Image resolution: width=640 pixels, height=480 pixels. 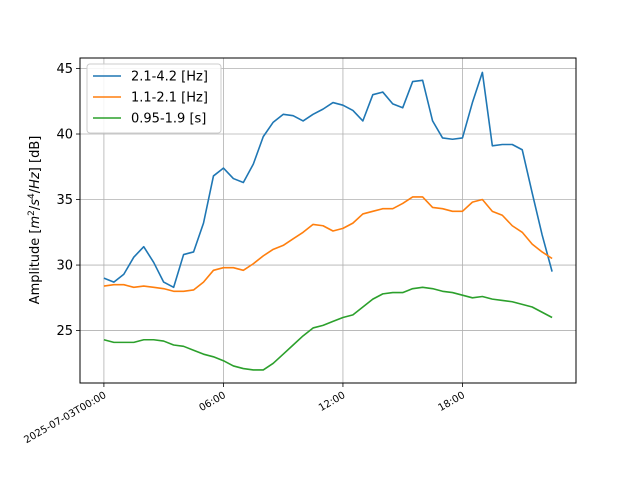 What do you see at coordinates (332, 402) in the screenshot?
I see `x-tick-label: 12:00` at bounding box center [332, 402].